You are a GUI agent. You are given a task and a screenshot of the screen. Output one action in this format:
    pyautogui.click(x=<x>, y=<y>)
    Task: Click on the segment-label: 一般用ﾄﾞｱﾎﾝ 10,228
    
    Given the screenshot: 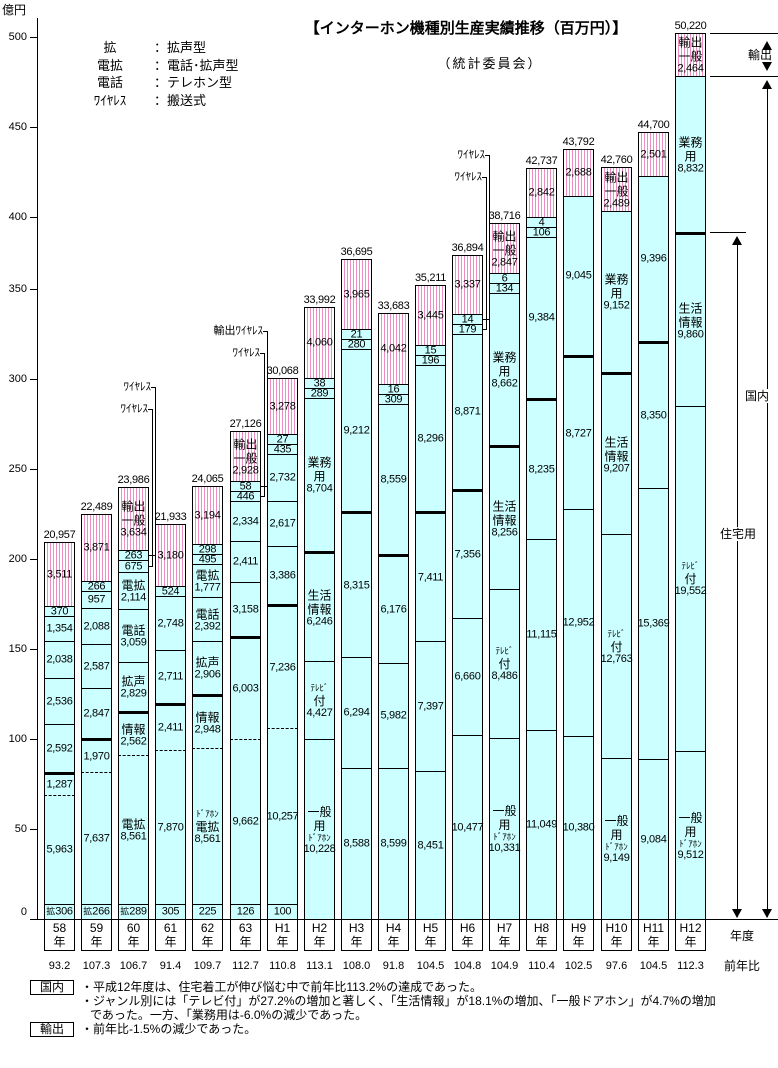 What is the action you would take?
    pyautogui.click(x=319, y=830)
    